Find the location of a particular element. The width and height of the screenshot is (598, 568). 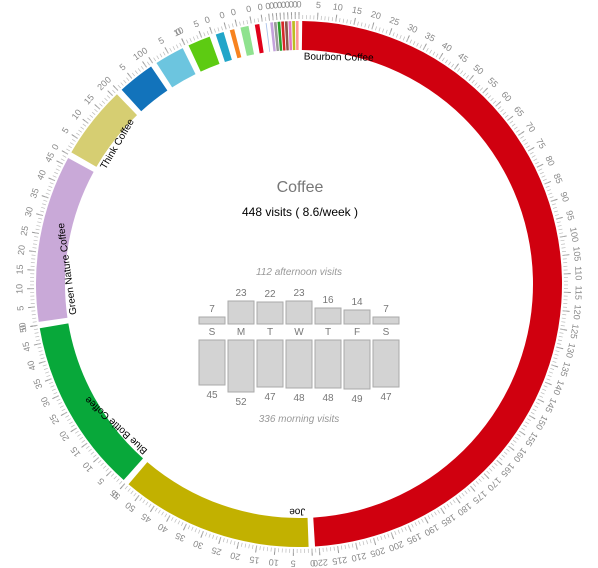

tick-label: 140 is located at coordinates (558, 388).